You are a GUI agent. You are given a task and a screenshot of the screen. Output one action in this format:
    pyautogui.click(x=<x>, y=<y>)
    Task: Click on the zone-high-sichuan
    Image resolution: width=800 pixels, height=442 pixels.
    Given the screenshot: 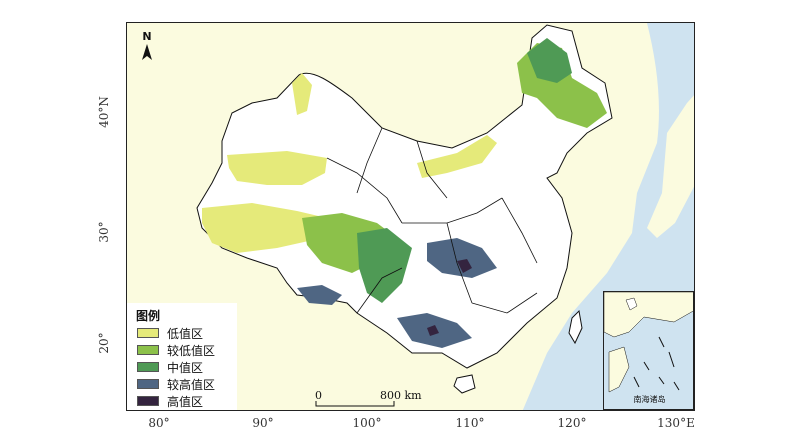 What is the action you would take?
    pyautogui.click(x=462, y=258)
    